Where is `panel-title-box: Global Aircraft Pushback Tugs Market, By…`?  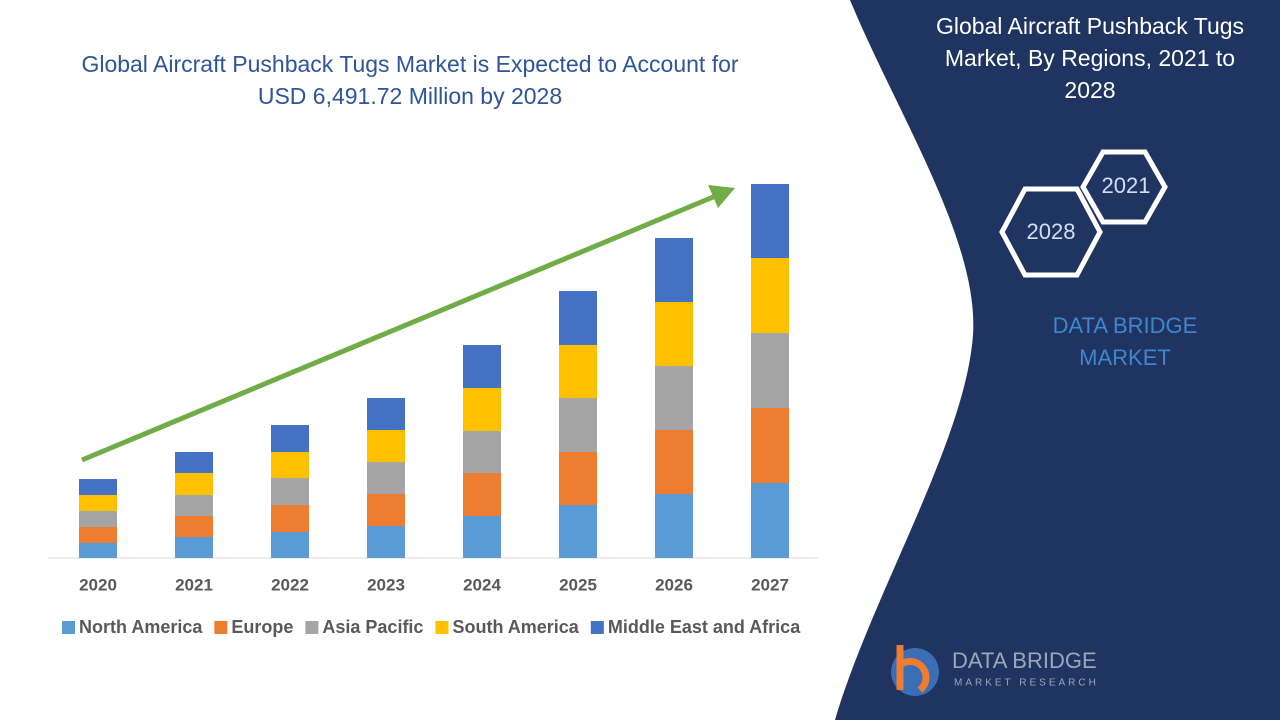
panel-title-box: Global Aircraft Pushback Tugs Market, By… is located at coordinates (1090, 58).